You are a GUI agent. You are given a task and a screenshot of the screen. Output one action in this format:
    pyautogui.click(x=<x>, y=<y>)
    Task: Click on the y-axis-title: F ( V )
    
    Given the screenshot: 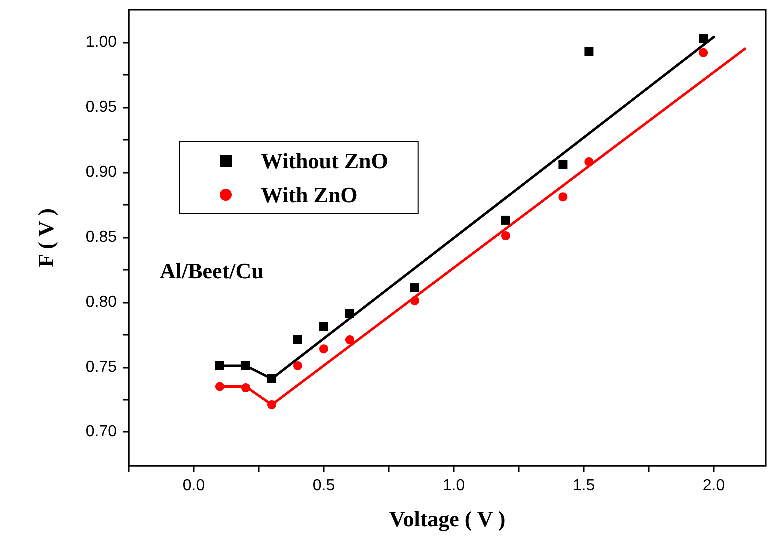 What is the action you would take?
    pyautogui.click(x=46, y=238)
    